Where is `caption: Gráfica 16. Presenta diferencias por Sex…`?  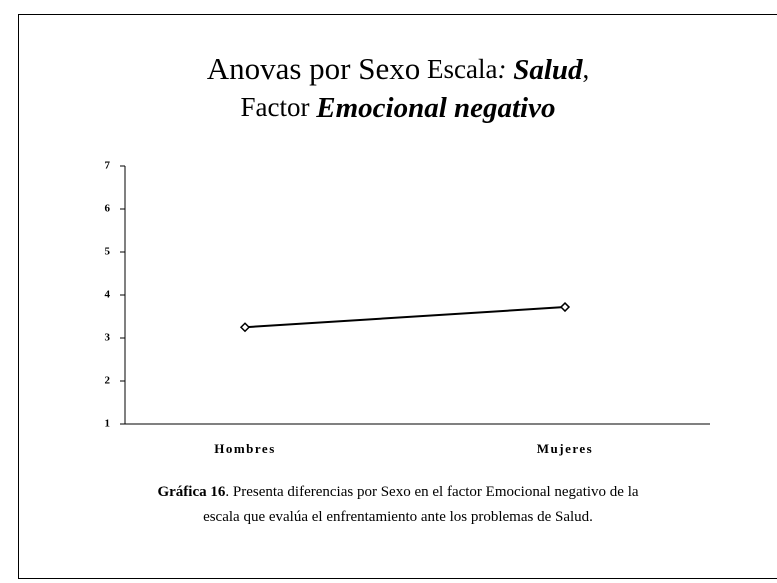
caption: Gráfica 16. Presenta diferencias por Sex… is located at coordinates (397, 492).